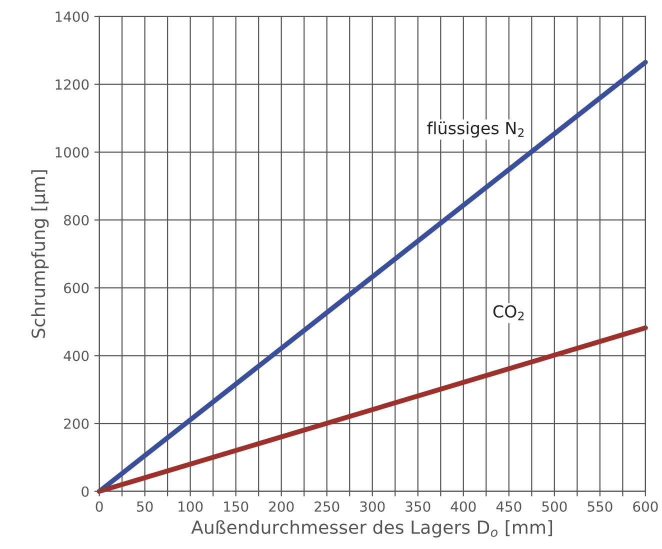 Image resolution: width=662 pixels, height=549 pixels. Describe the element at coordinates (72, 84) in the screenshot. I see `y-tick-label: 1200` at that location.